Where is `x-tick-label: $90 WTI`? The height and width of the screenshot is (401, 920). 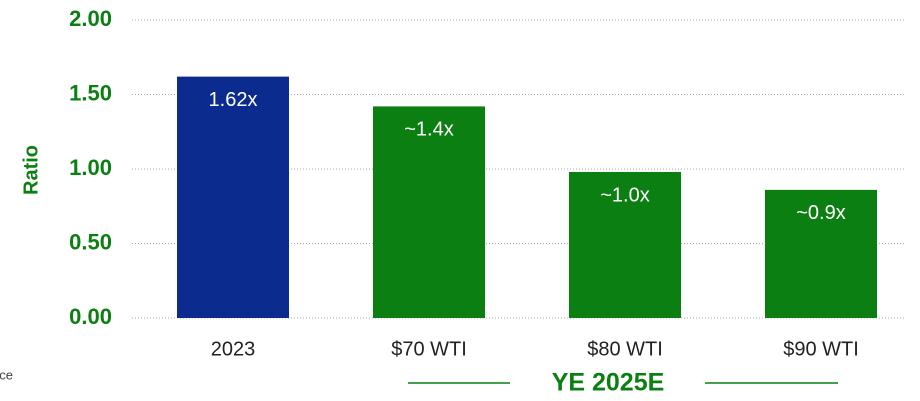 x-tick-label: $90 WTI is located at coordinates (821, 349).